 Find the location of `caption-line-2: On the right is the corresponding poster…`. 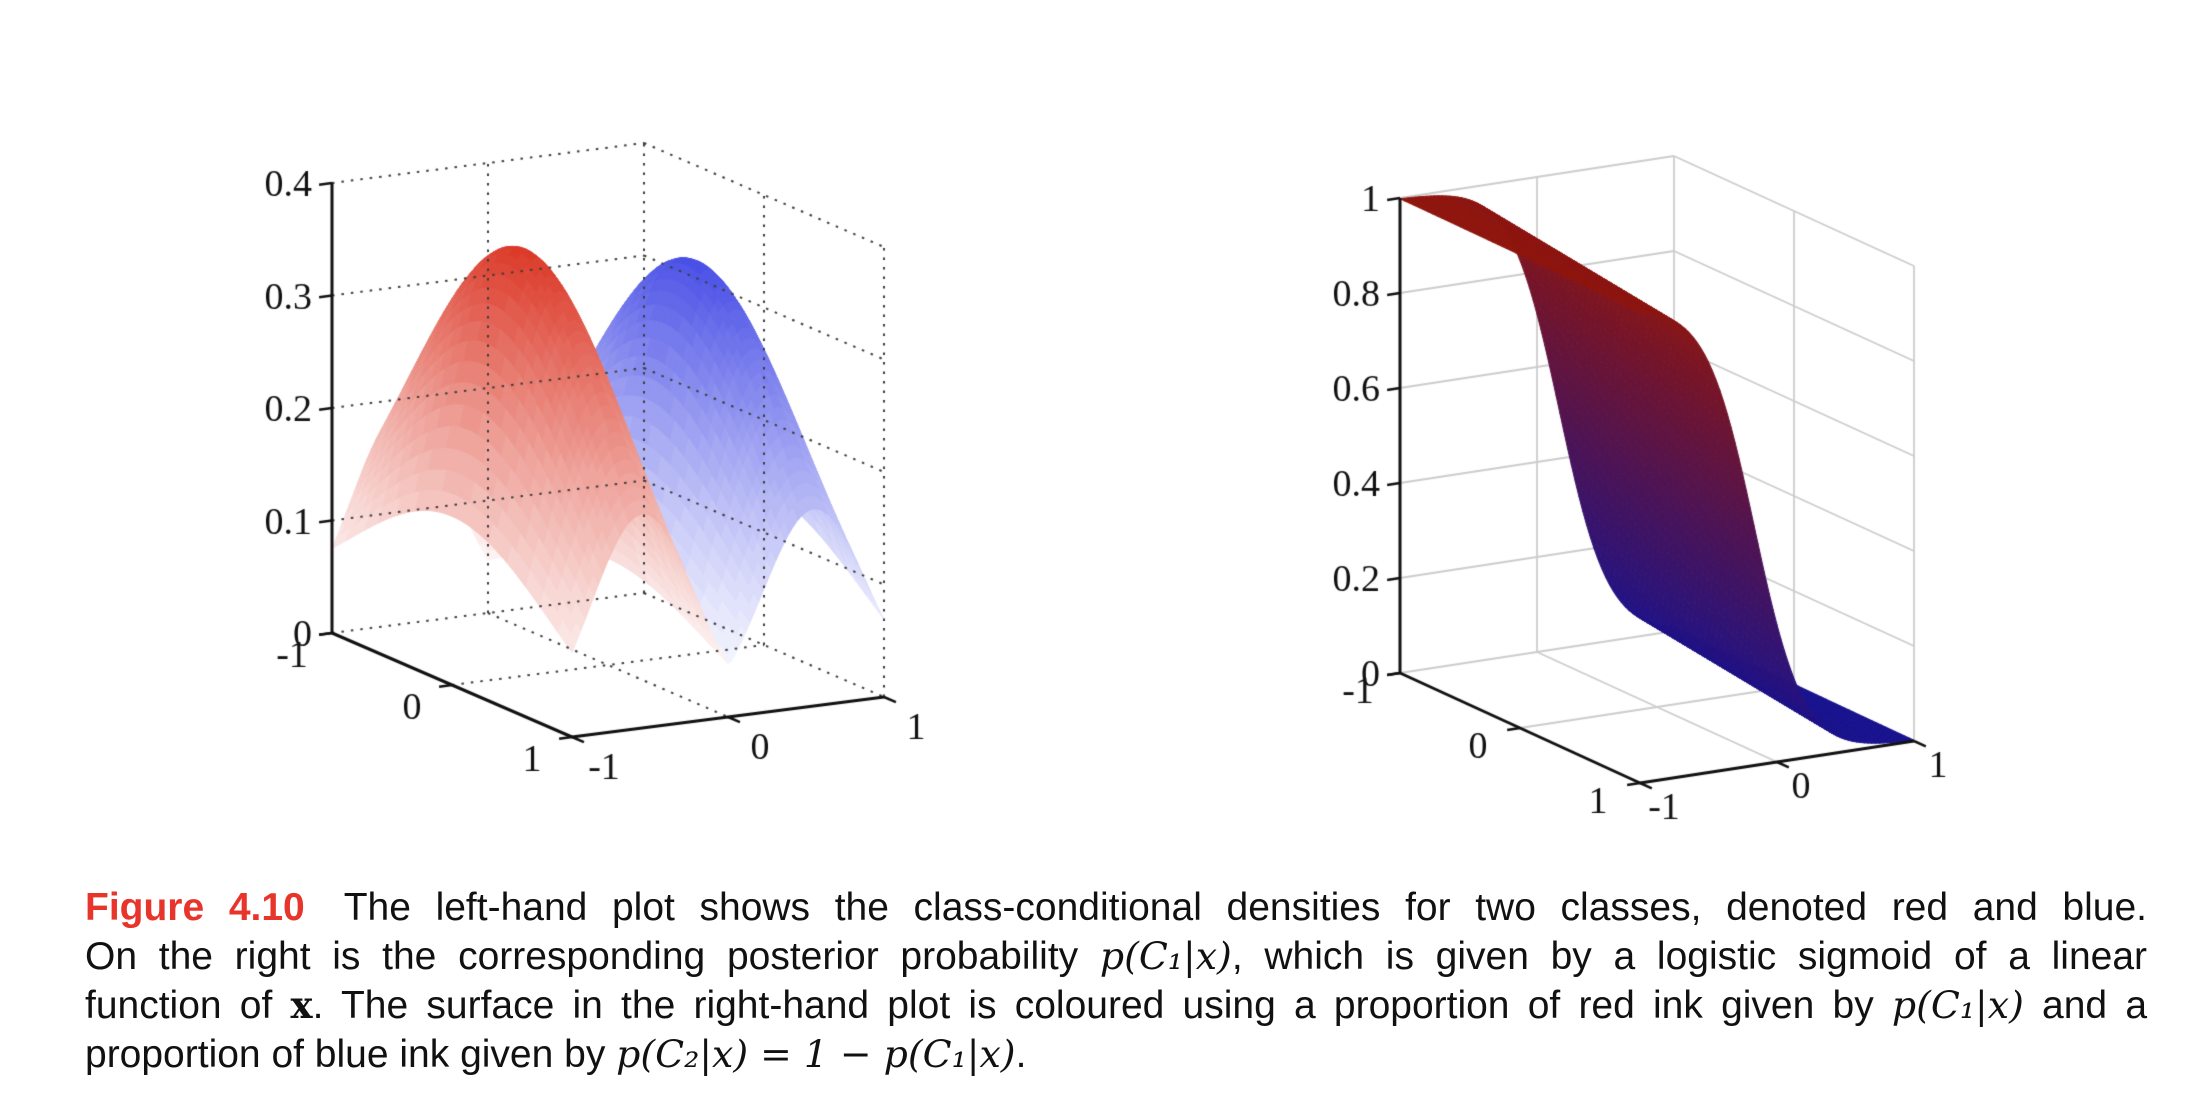

caption-line-2: On the right is the corresponding poster… is located at coordinates (1116, 956).